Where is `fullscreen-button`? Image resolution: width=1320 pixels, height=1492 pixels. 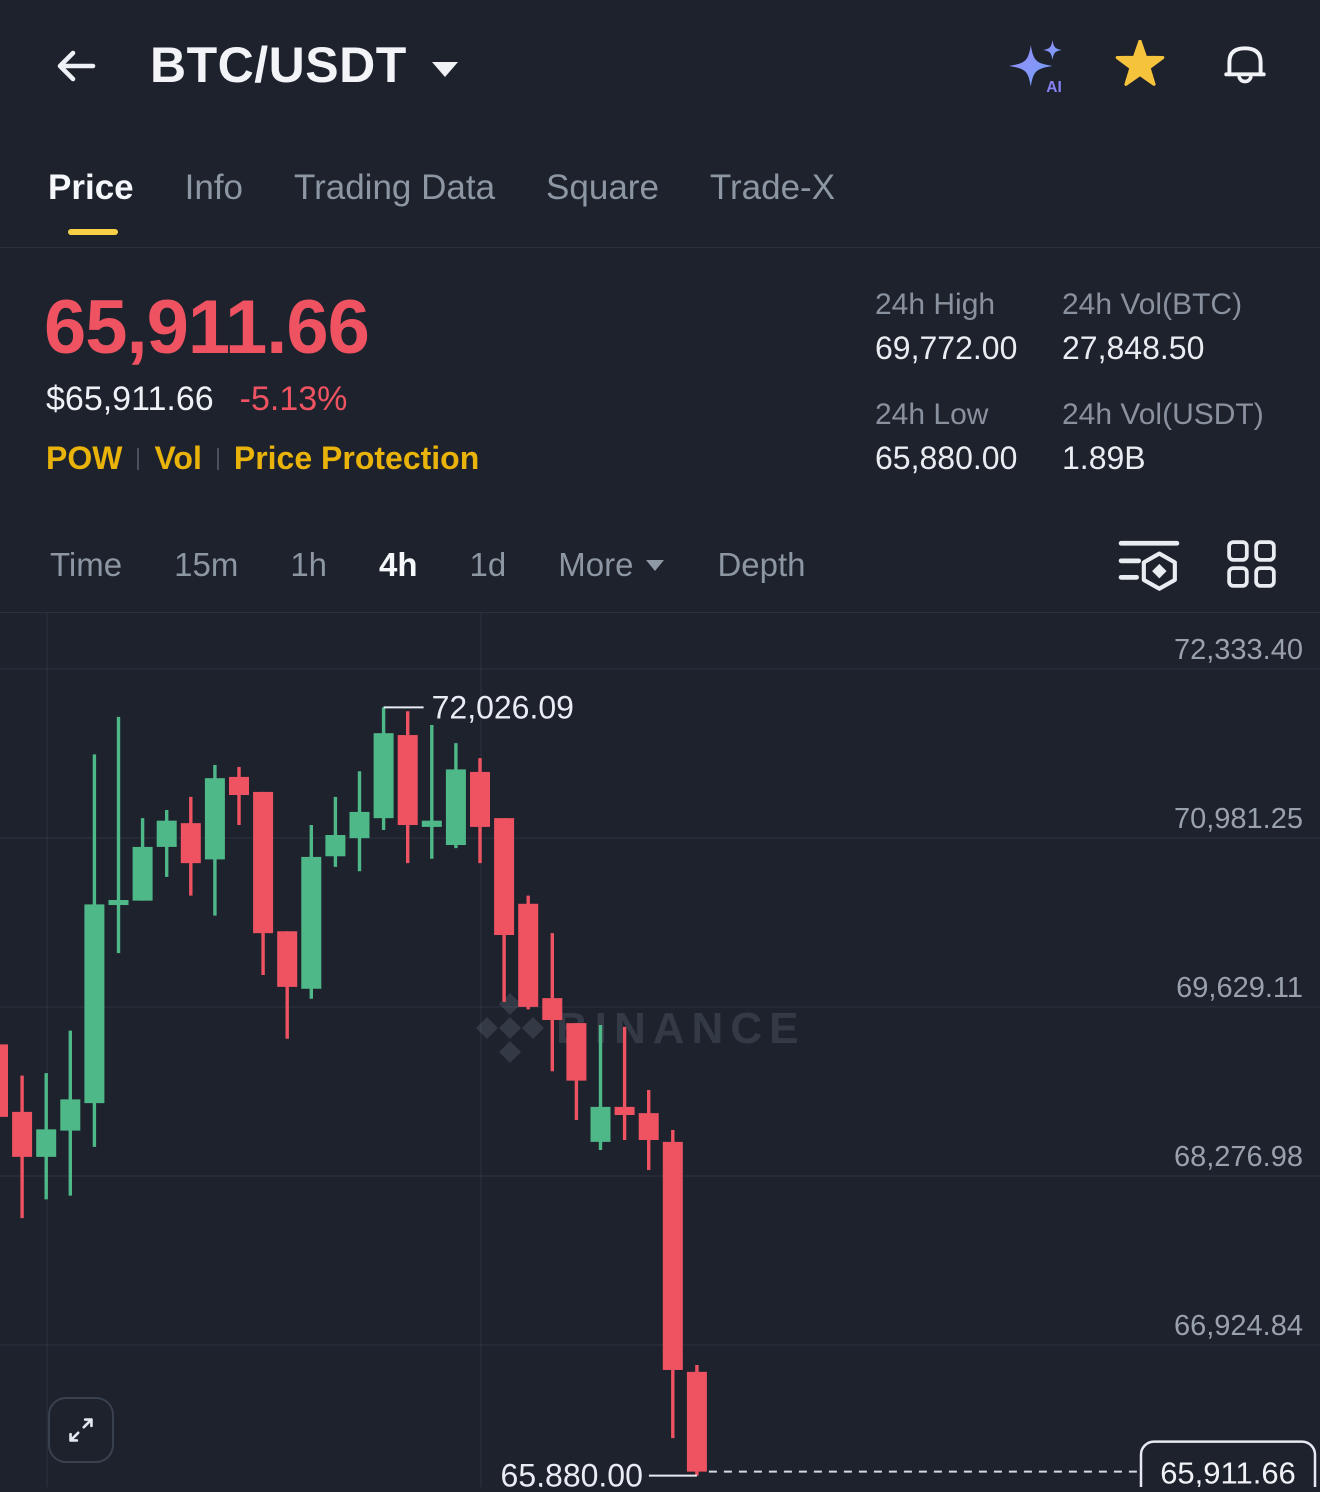
fullscreen-button is located at coordinates (81, 1430).